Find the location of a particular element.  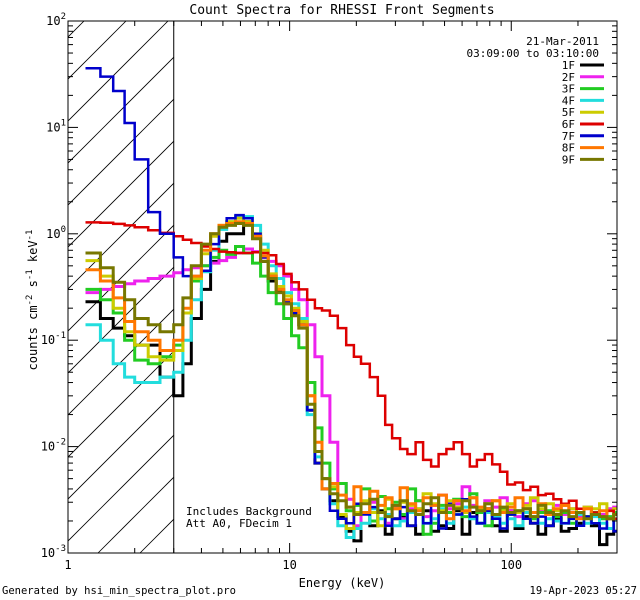

y-axis-label: counts cm-2 s-1 keV-1 is located at coordinates (32, 300).